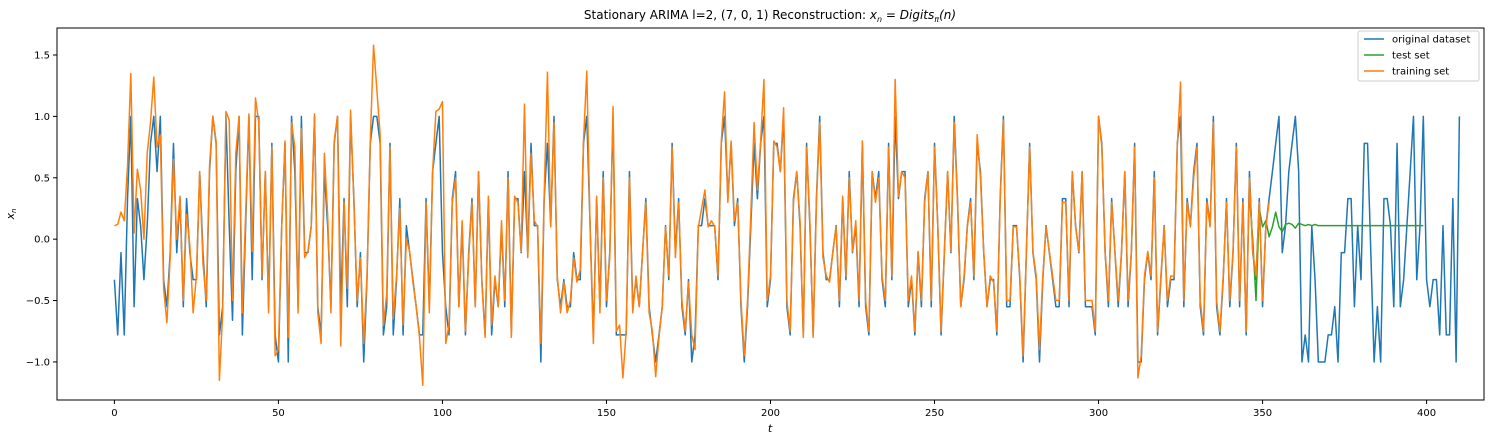  Describe the element at coordinates (278, 413) in the screenshot. I see `x-tick-label: 50` at that location.